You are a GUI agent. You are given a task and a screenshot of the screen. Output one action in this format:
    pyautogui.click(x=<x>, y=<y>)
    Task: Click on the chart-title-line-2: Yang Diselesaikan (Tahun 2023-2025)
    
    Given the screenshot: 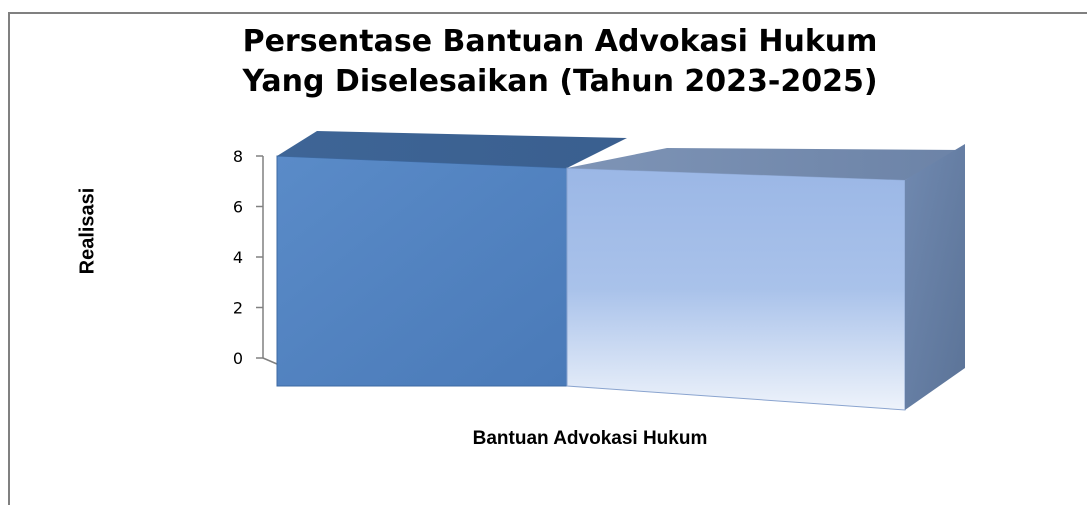 What is the action you would take?
    pyautogui.click(x=560, y=81)
    